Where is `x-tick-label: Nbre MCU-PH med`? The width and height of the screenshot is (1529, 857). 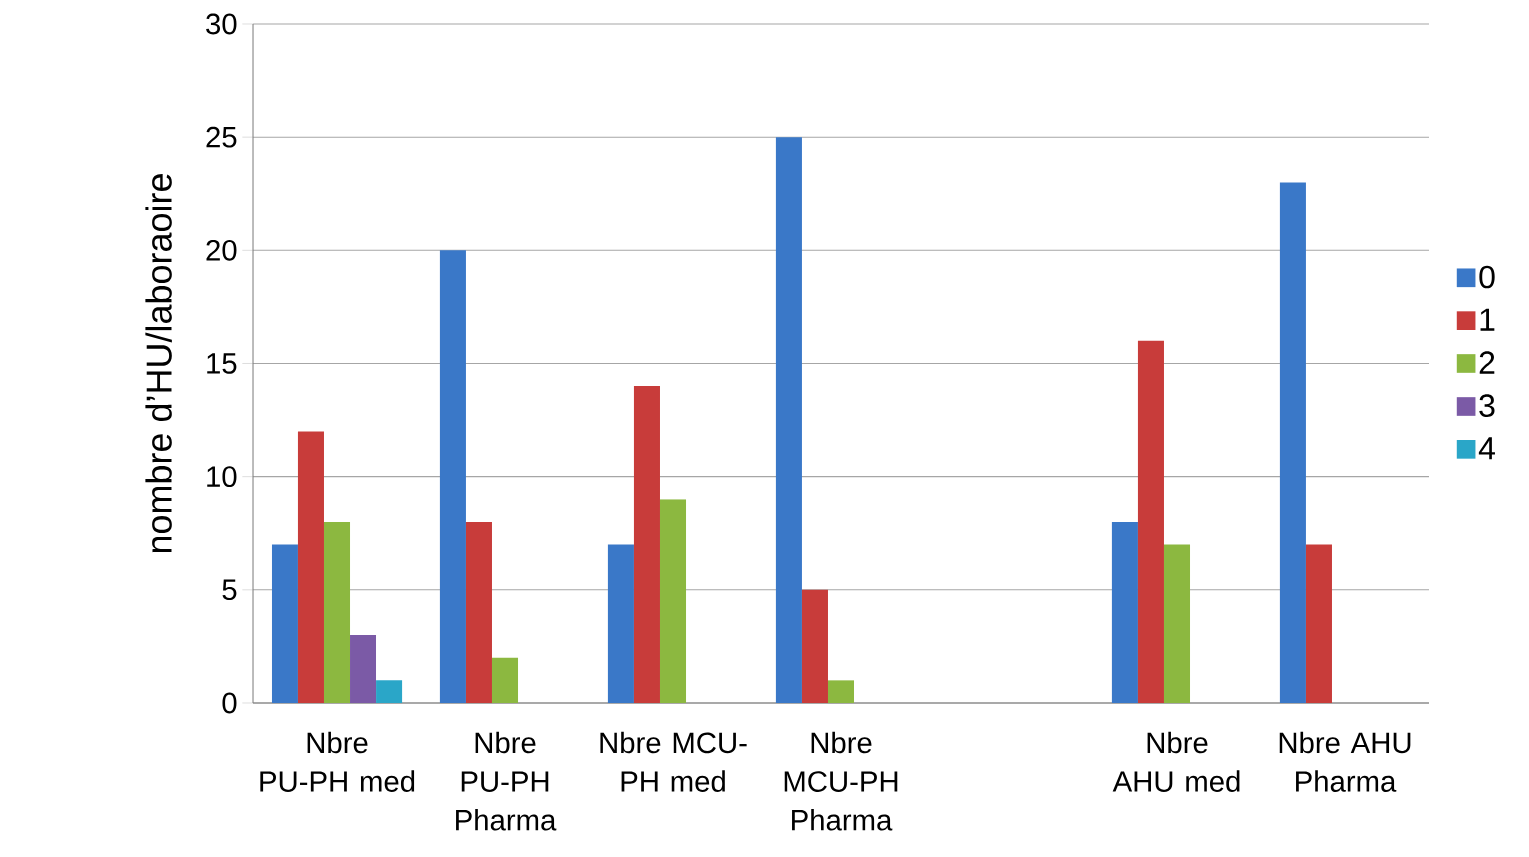 x-tick-label: Nbre MCU-PH med is located at coordinates (673, 761).